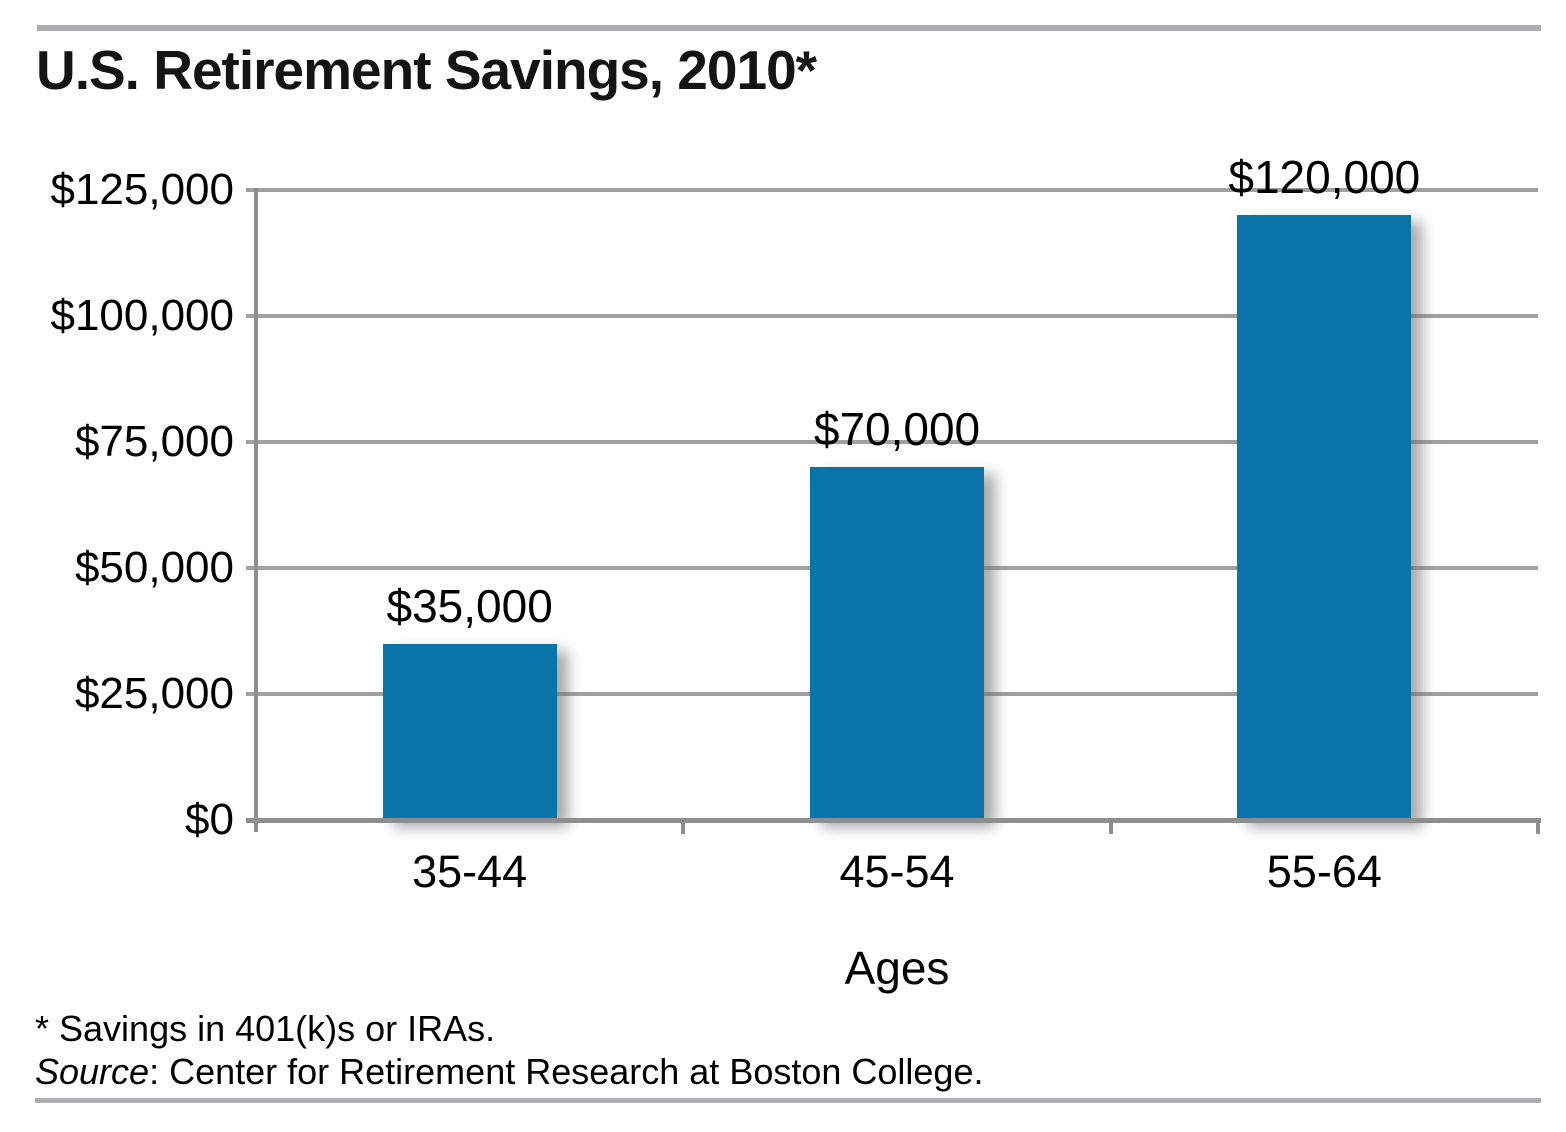  What do you see at coordinates (154, 441) in the screenshot?
I see `y-axis-tick-label: $75,000` at bounding box center [154, 441].